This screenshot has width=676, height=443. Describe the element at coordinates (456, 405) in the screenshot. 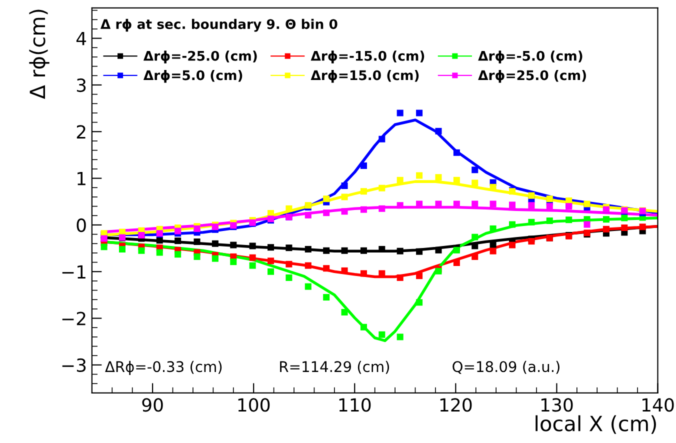

I see `x-tick-label: 120` at that location.